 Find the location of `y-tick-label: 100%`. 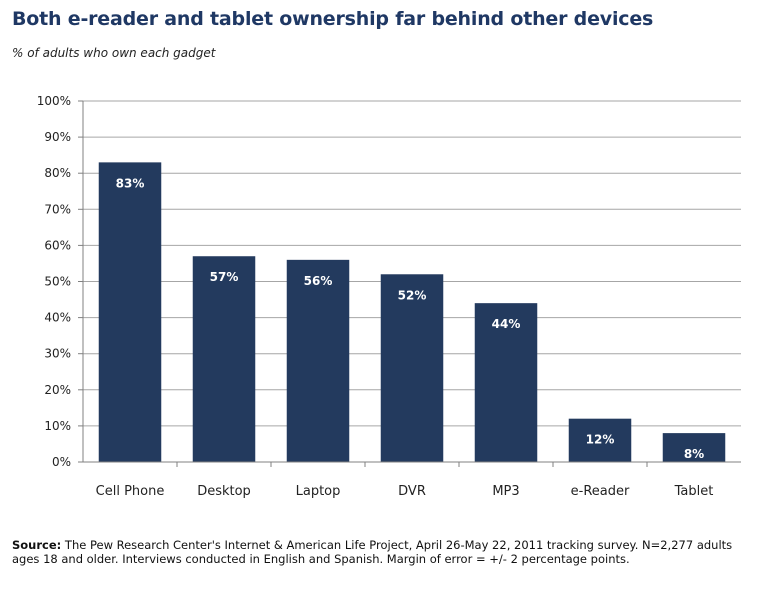

y-tick-label: 100% is located at coordinates (54, 101).